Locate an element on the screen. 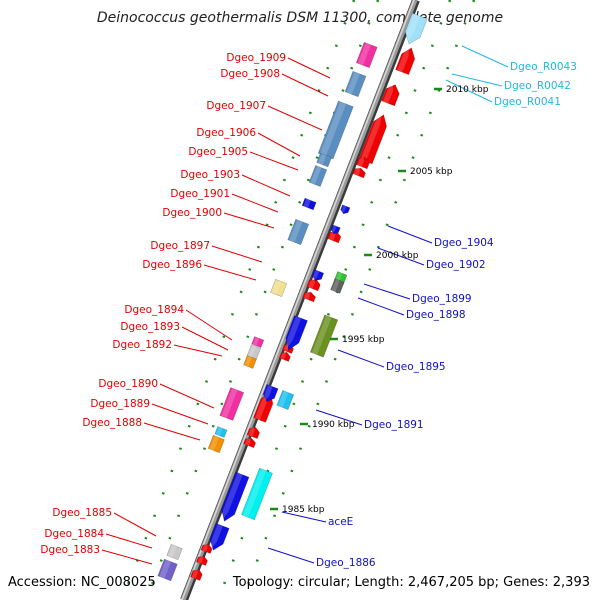 This screenshot has width=600, height=600. gene-label: Dgeo_1893 is located at coordinates (150, 327).